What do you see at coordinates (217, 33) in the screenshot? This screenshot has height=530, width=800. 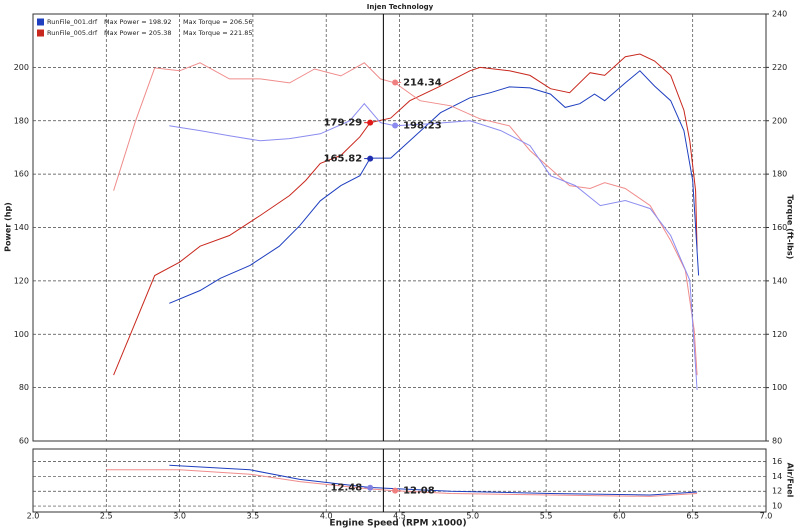 I see `legend-torque: Max Torque = 221.85` at bounding box center [217, 33].